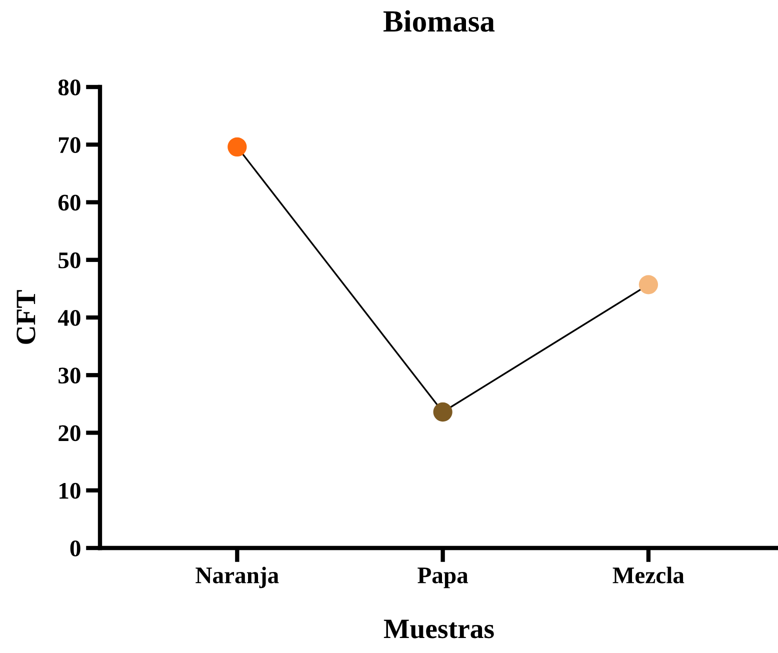  I want to click on y-tick-label: 70, so click(69, 145).